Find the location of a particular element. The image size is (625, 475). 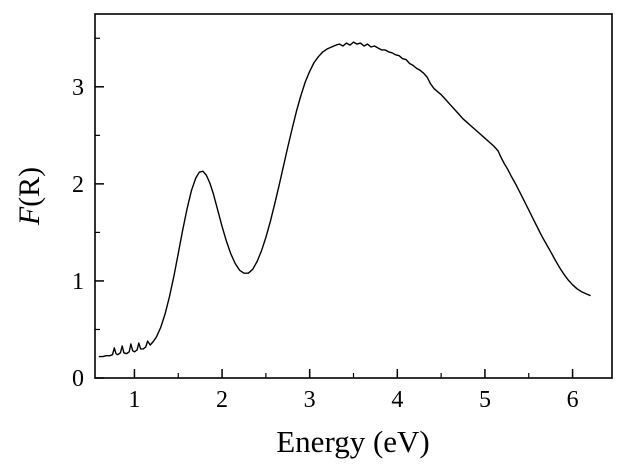

x-tick-label: 1 is located at coordinates (134, 400).